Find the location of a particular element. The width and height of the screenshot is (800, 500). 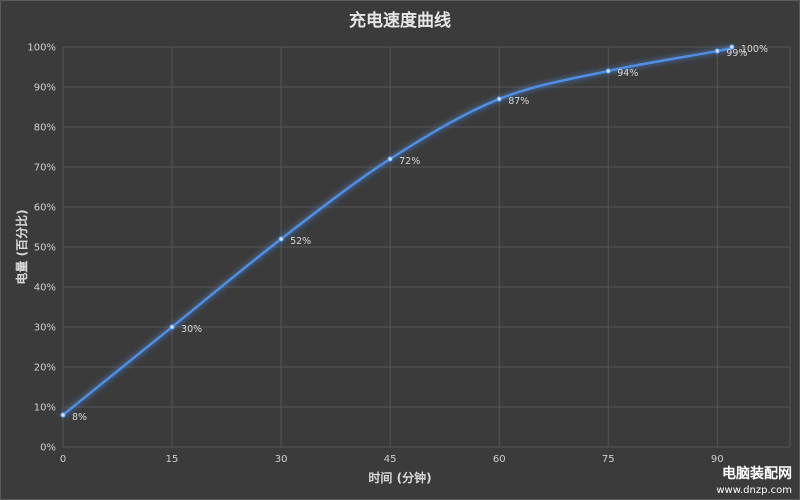

y-tick-label: 40% is located at coordinates (45, 288).